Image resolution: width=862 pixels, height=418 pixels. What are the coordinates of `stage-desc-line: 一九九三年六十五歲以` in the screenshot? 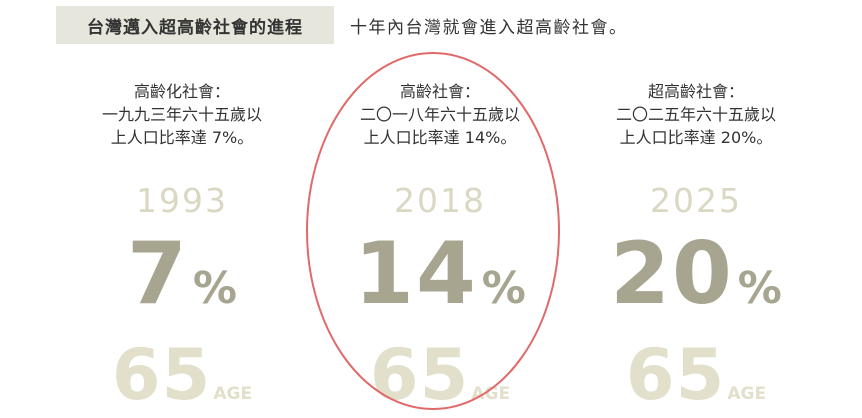 It's located at (181, 114).